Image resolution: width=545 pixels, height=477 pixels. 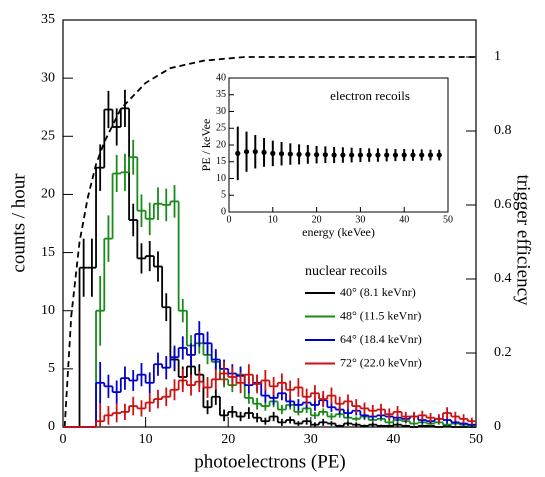 I want to click on x-tick-label: 30, so click(x=311, y=439).